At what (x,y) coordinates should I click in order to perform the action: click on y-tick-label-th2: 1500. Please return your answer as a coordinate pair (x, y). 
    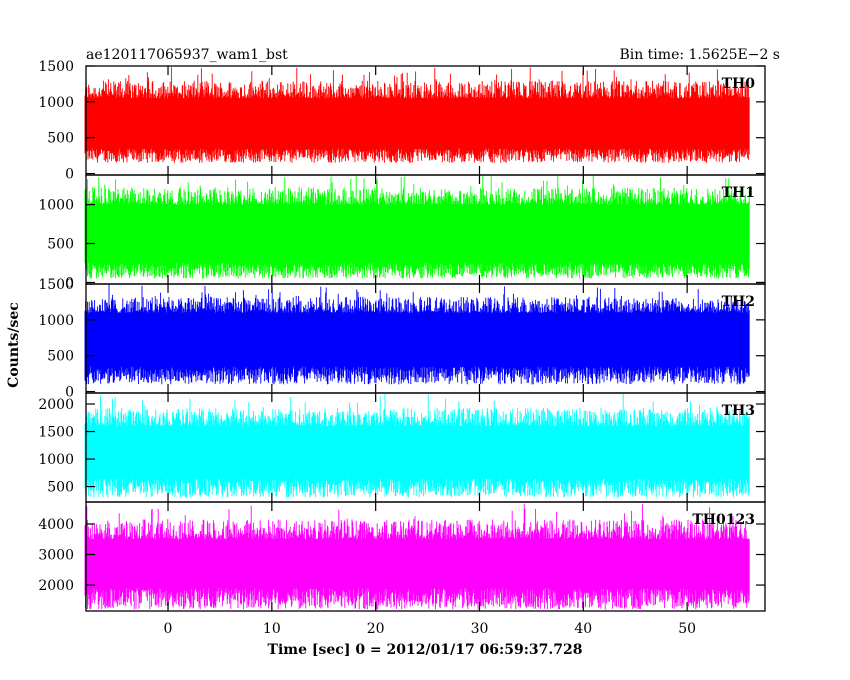
    Looking at the image, I should click on (56, 285).